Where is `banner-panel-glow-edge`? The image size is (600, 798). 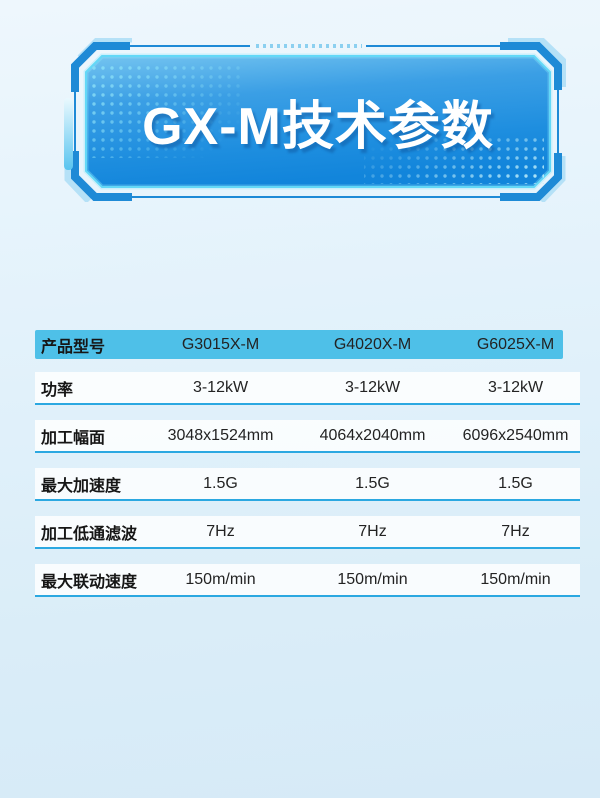 banner-panel-glow-edge is located at coordinates (318, 121).